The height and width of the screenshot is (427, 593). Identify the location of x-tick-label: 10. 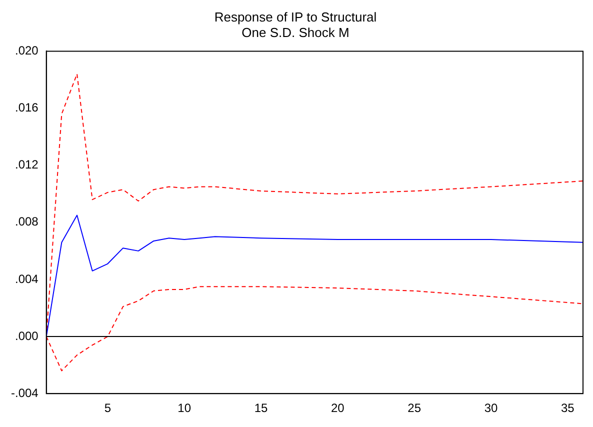
(185, 408).